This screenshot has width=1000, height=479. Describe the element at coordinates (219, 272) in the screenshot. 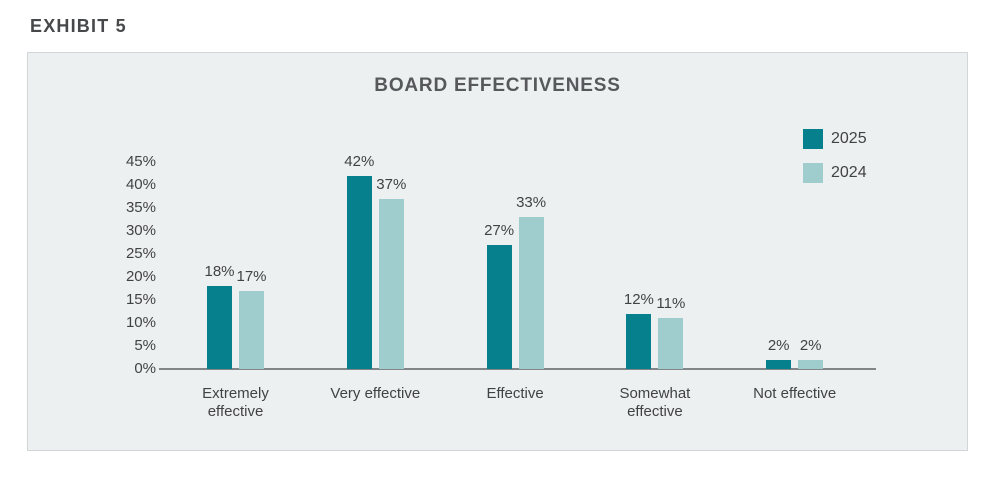

I see `bar-value-label: 18%` at that location.